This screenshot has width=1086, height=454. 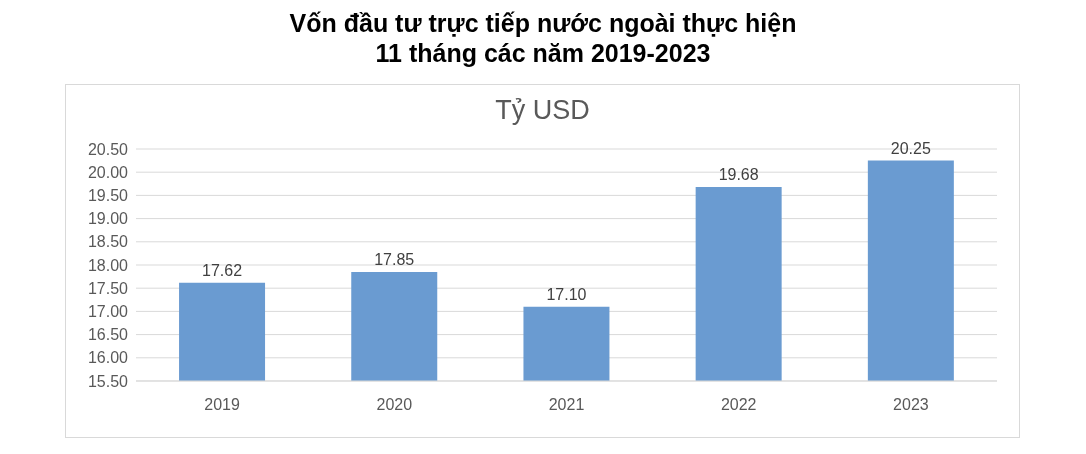 I want to click on data-label: 17.10, so click(x=566, y=294).